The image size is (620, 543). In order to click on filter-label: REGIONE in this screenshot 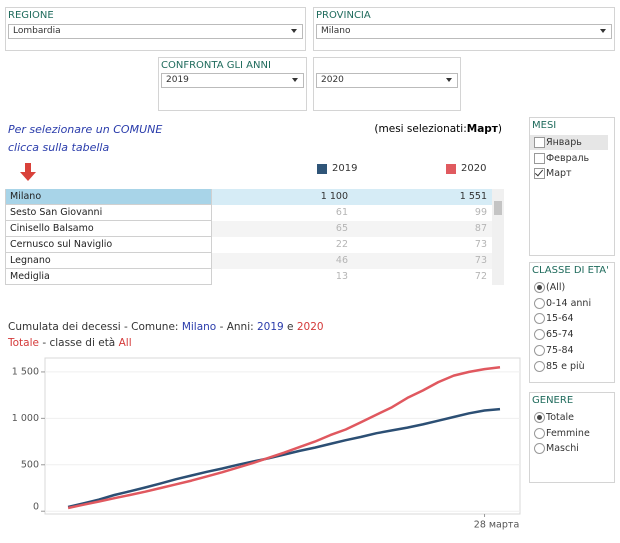, I will do `click(31, 15)`.